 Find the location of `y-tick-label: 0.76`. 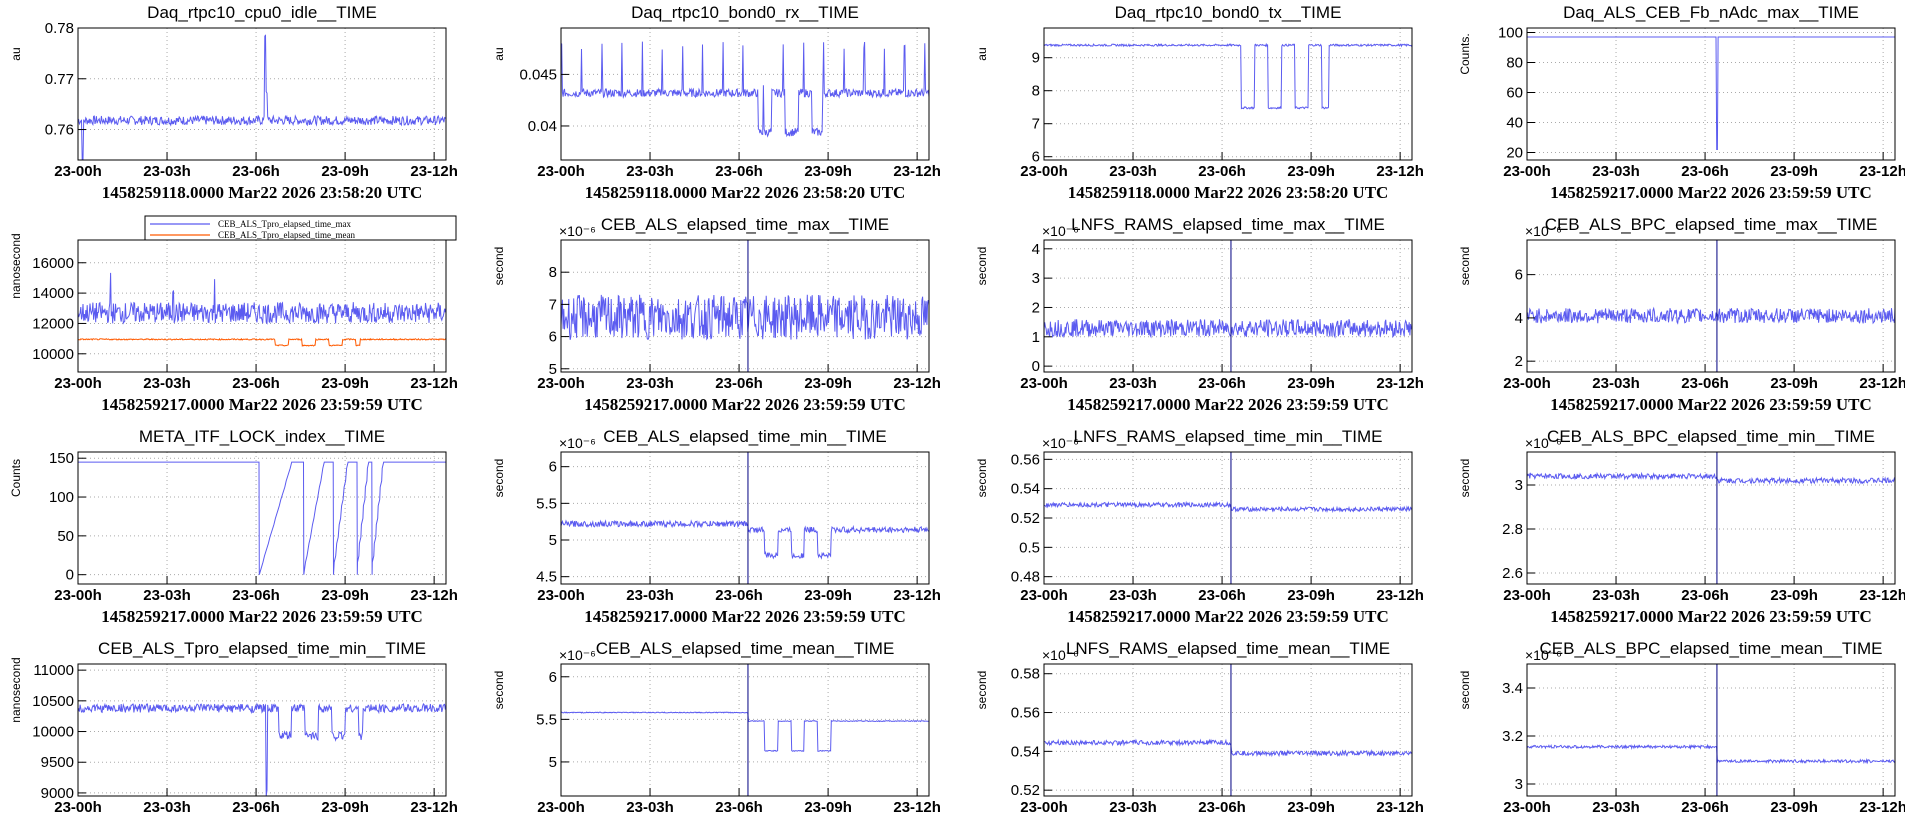

y-tick-label: 0.76 is located at coordinates (59, 130).